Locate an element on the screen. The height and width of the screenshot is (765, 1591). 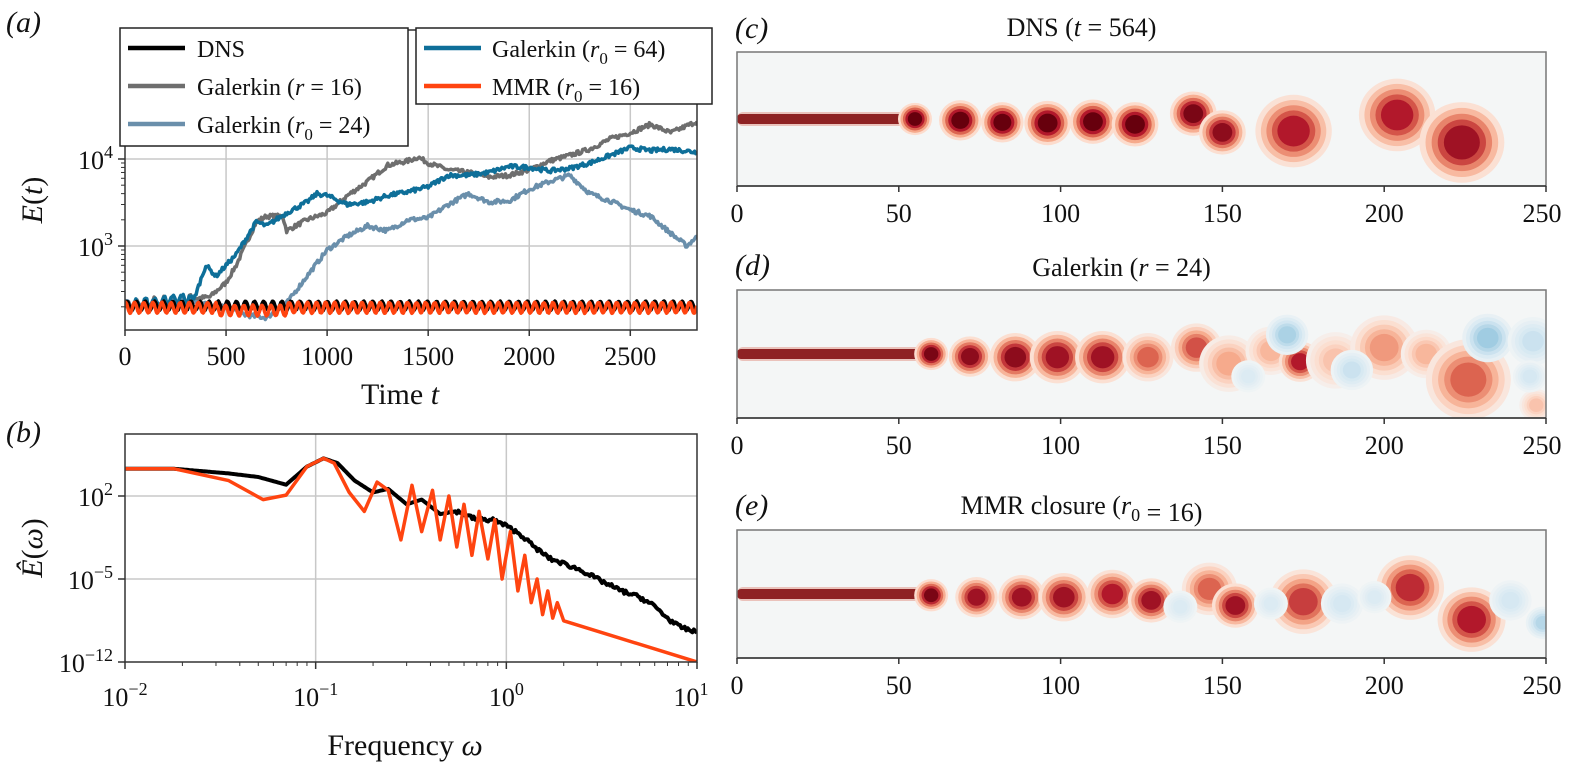
legend-item: DNS is located at coordinates (186, 50).